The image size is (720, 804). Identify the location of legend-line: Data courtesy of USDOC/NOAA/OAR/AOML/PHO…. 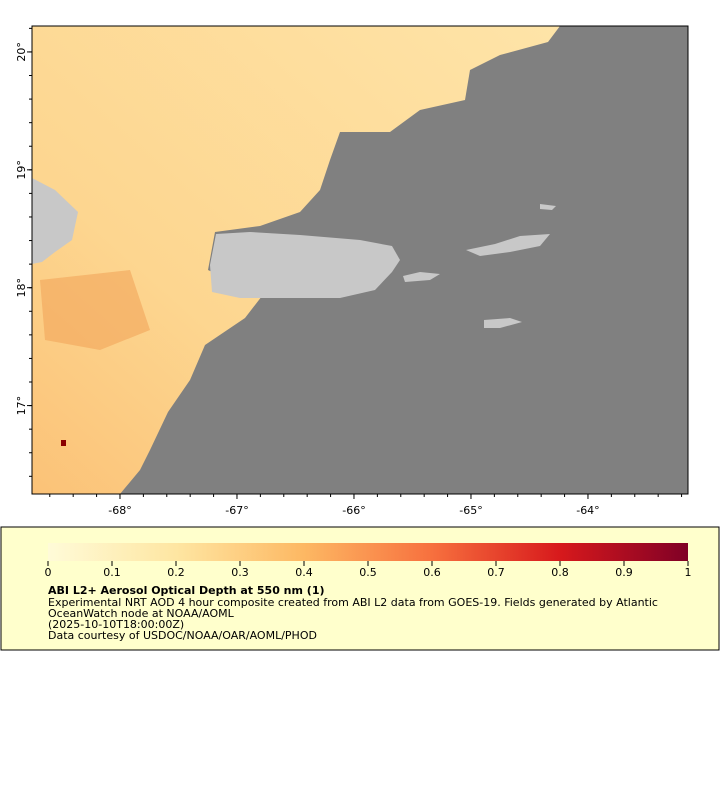
(182, 635).